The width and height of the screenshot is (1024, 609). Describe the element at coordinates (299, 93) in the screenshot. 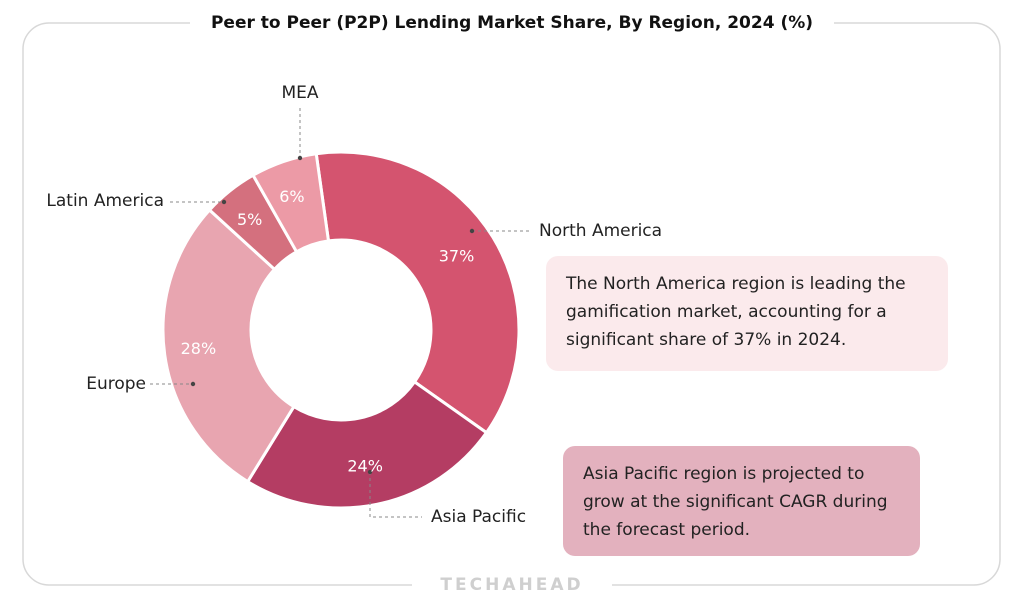

I see `category-label: MEA` at that location.